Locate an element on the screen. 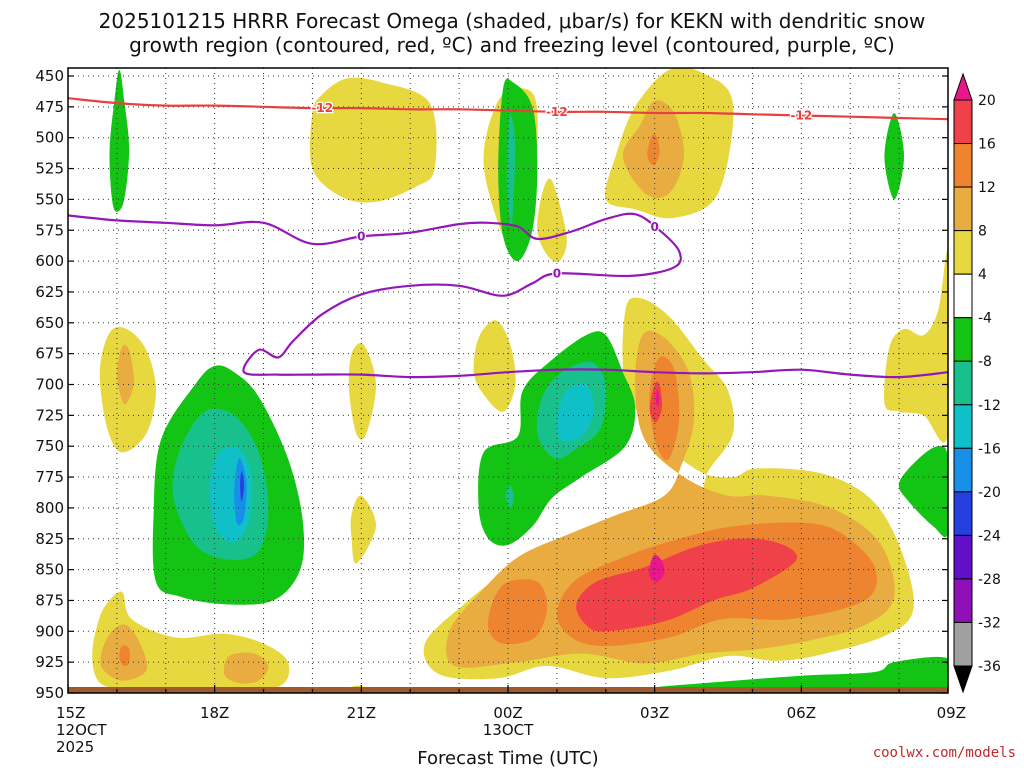 This screenshot has width=1024, height=768. y-tick-label: 500 is located at coordinates (49, 138).